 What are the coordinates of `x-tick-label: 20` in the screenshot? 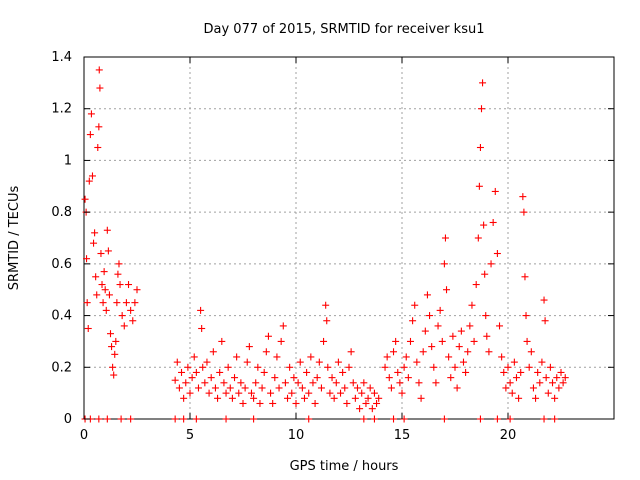 It's located at (508, 435).